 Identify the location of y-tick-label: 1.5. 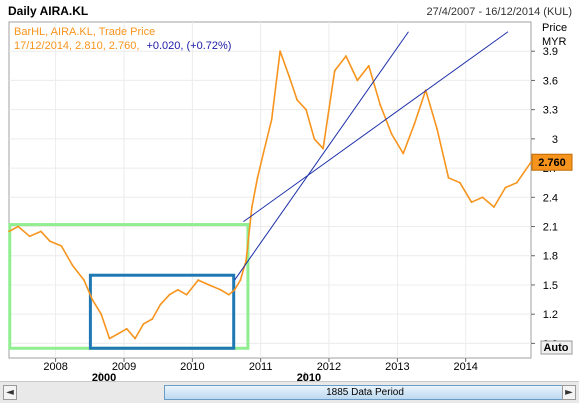
(550, 286).